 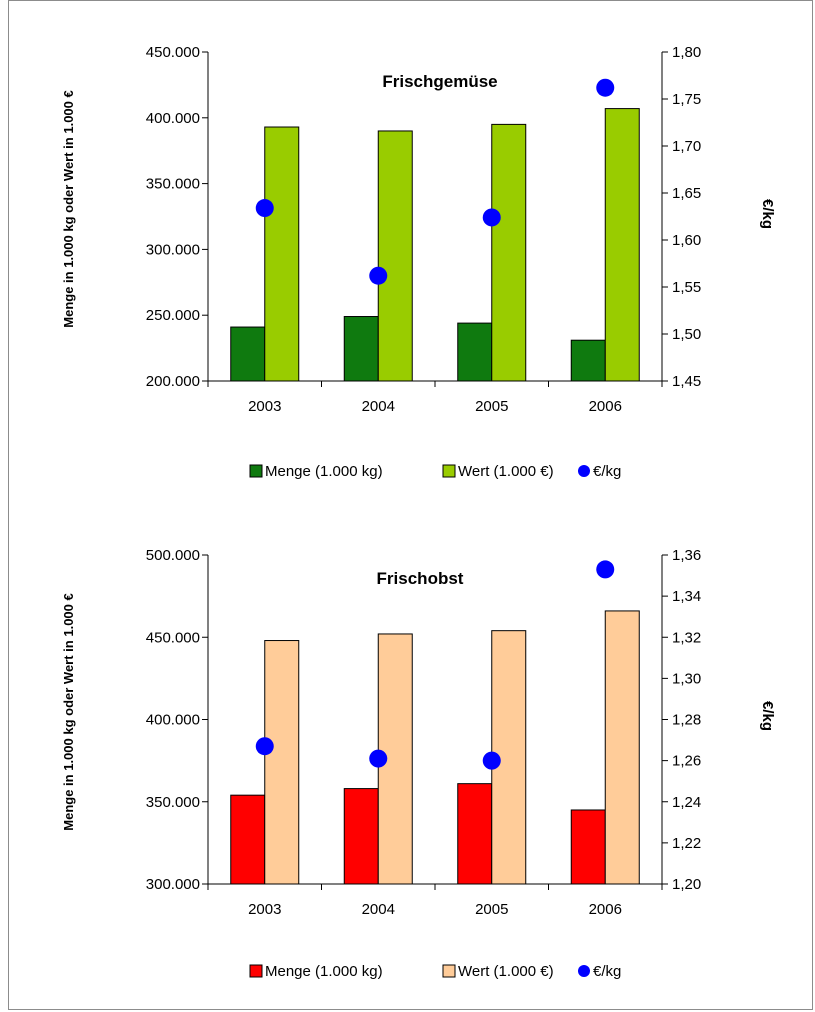 I want to click on right-tick-label: 1,75, so click(x=686, y=99).